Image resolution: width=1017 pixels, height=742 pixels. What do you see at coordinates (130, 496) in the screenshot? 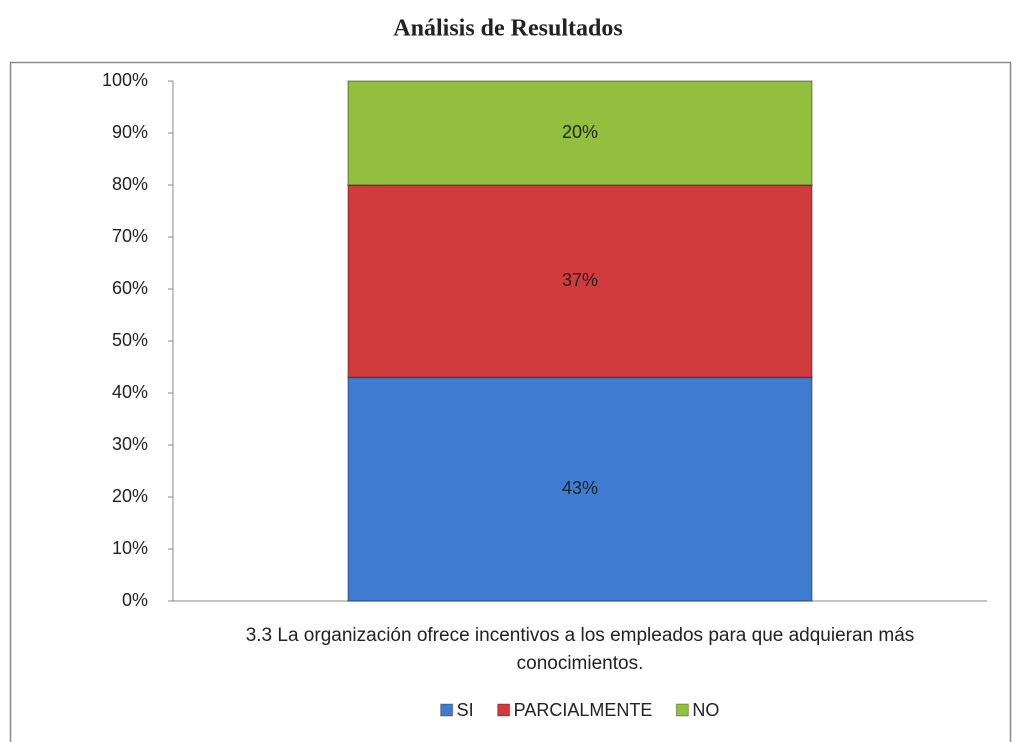
I see `y-tick-label: 20%` at bounding box center [130, 496].